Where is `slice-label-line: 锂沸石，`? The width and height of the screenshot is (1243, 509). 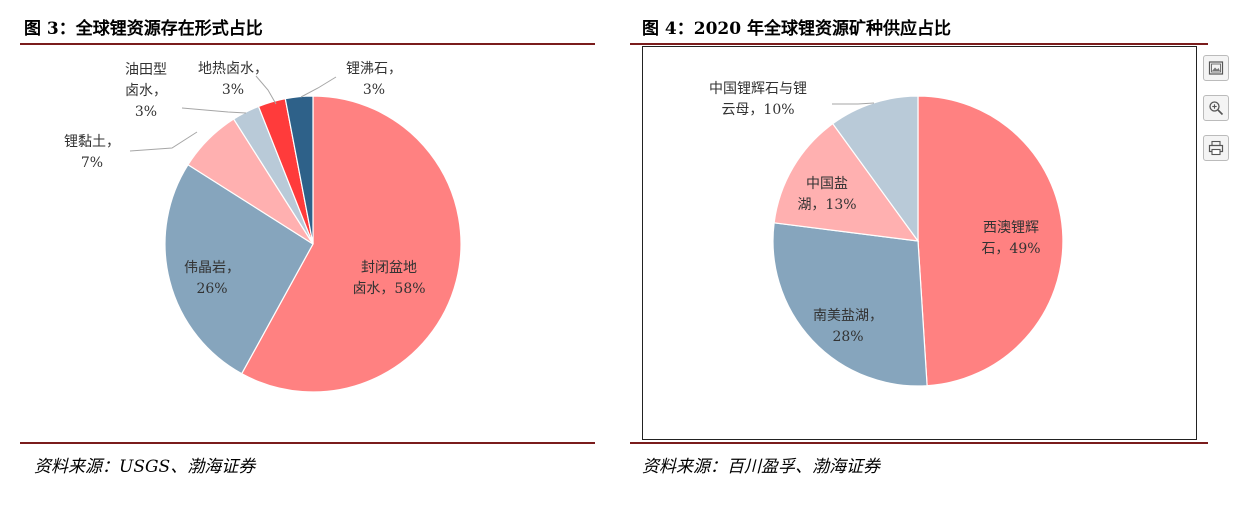
slice-label-line: 锂沸石， is located at coordinates (374, 69).